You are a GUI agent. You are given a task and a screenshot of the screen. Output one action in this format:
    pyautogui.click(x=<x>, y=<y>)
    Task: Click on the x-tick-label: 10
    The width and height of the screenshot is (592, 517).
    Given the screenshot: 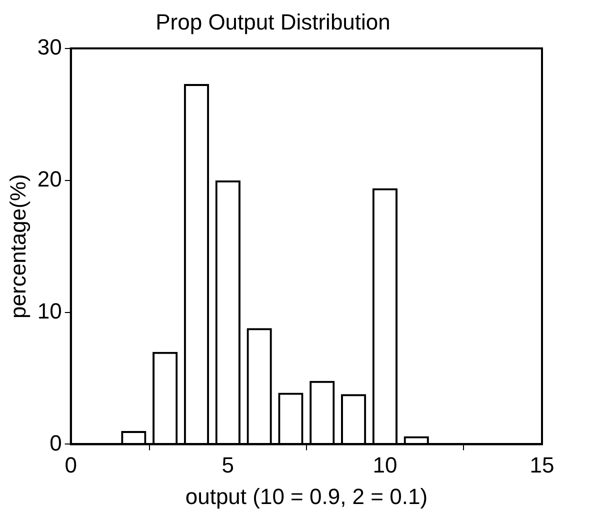 What is the action you would take?
    pyautogui.click(x=385, y=465)
    